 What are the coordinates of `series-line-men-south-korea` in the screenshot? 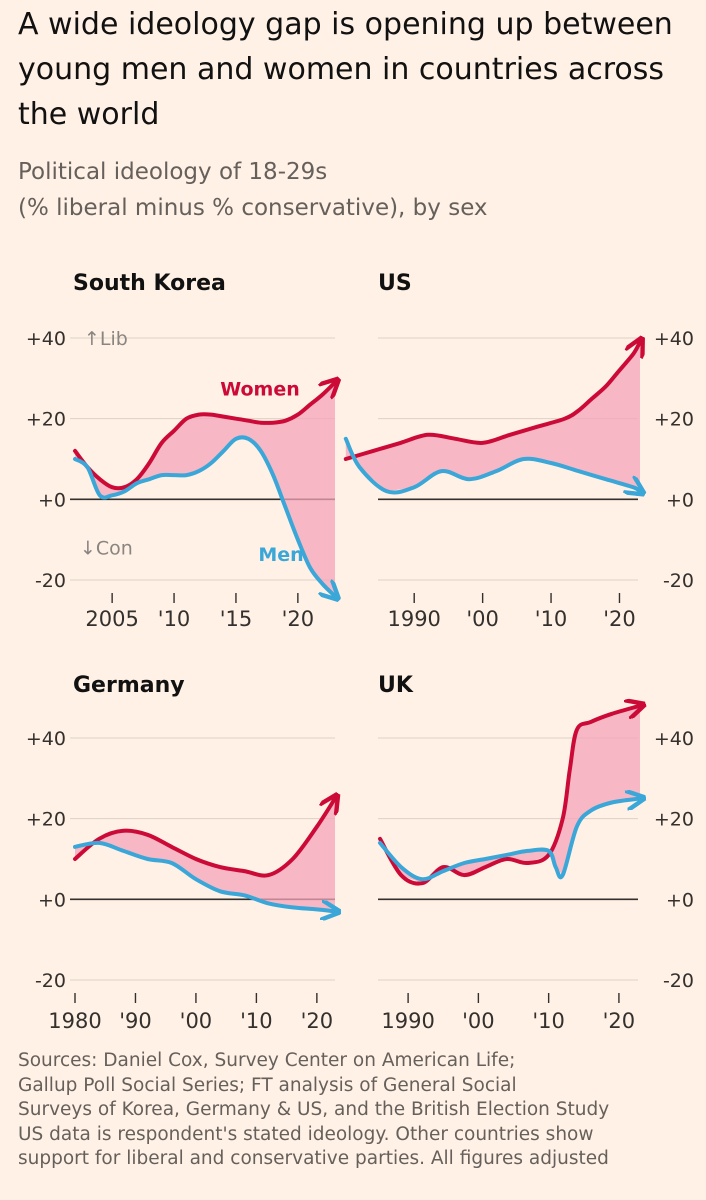 It's located at (204, 515).